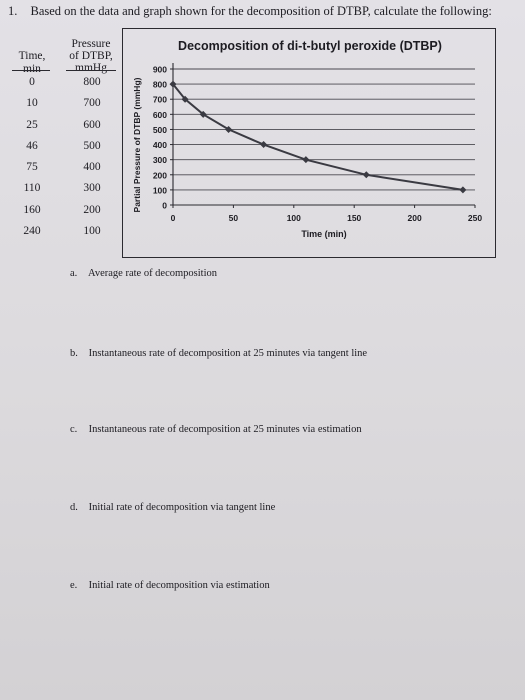 The height and width of the screenshot is (700, 525). What do you see at coordinates (67, 214) in the screenshot?
I see `table-row: 160 200` at bounding box center [67, 214].